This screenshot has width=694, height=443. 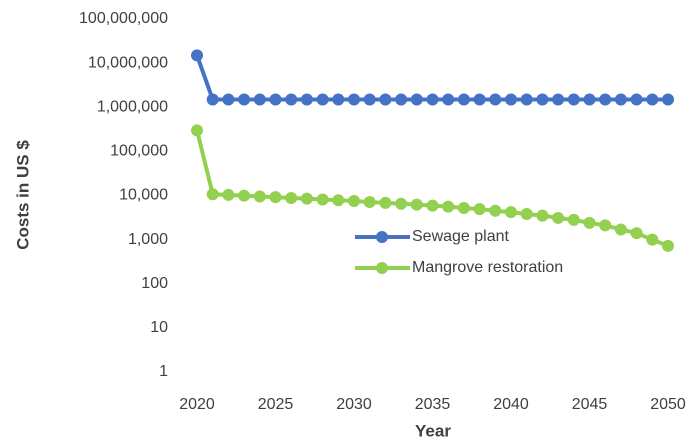 I want to click on x-tick-label: 2035, so click(x=433, y=404).